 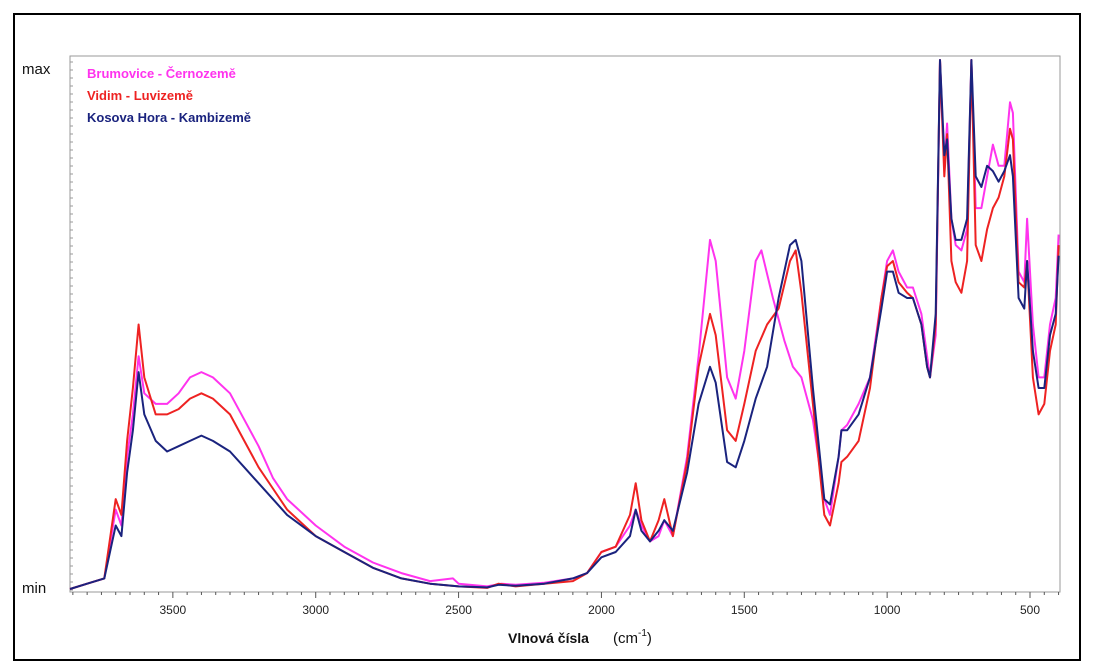 What do you see at coordinates (548, 638) in the screenshot?
I see `x-axis-title: Vlnová čísla` at bounding box center [548, 638].